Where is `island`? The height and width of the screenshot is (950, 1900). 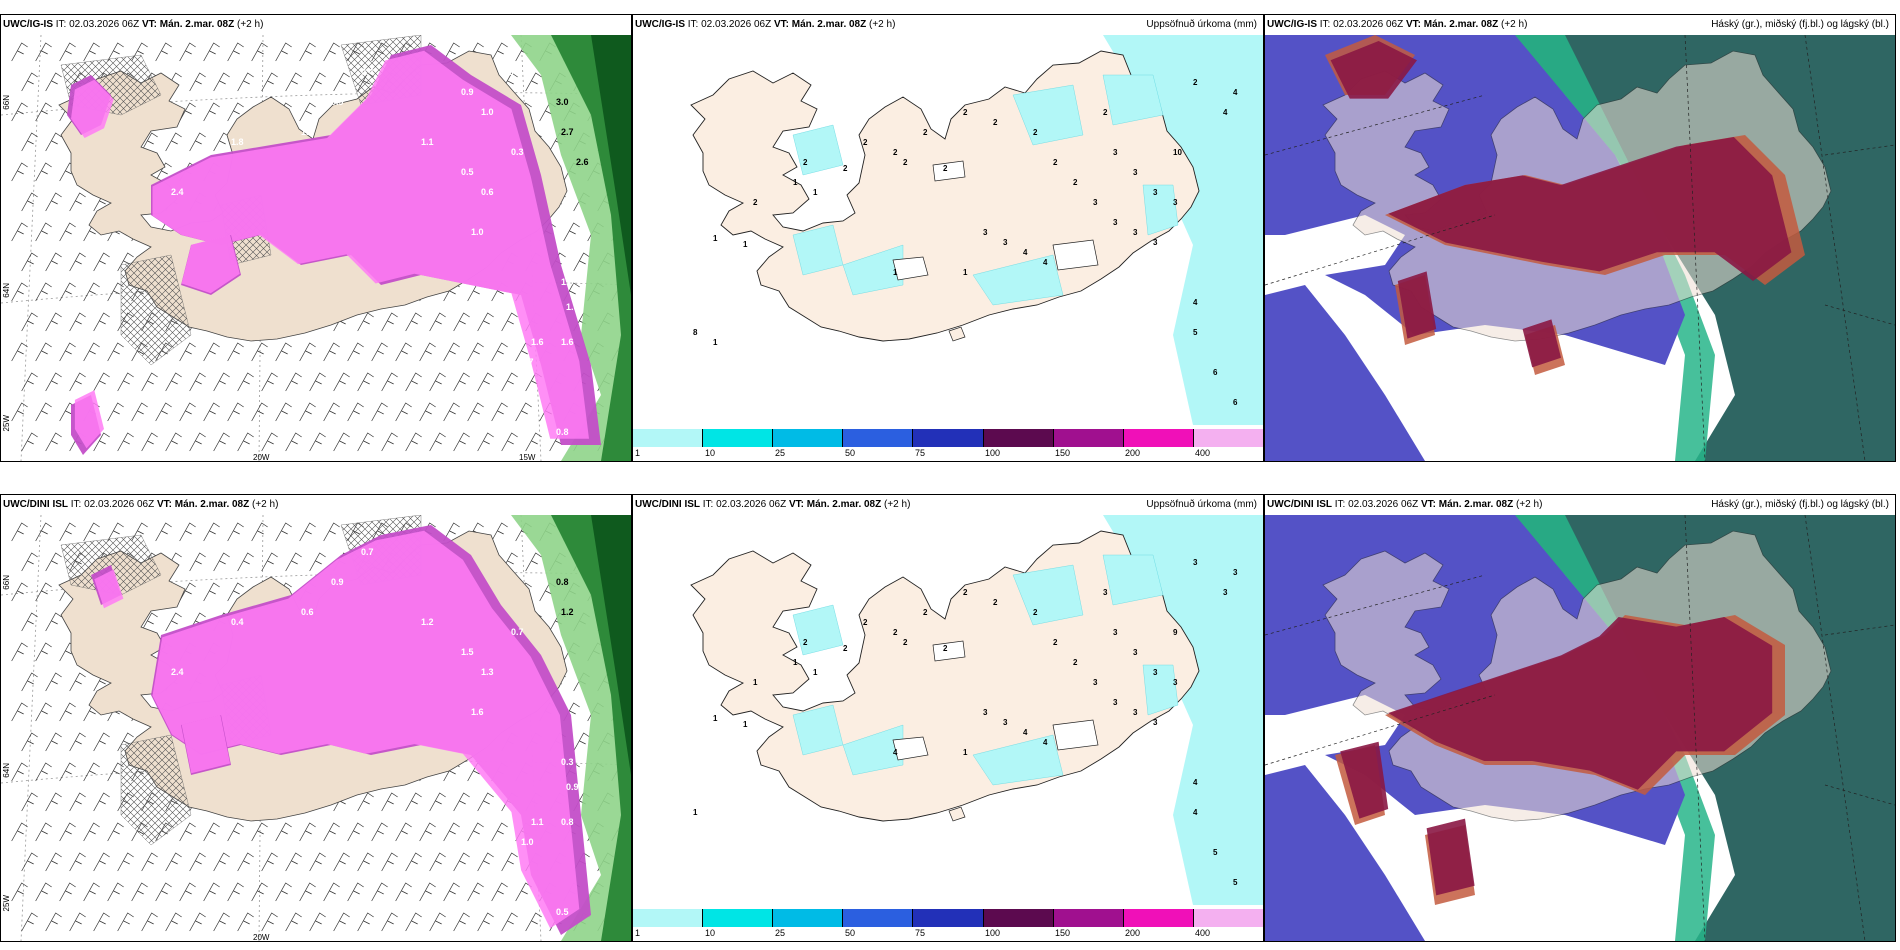
island is located at coordinates (957, 334).